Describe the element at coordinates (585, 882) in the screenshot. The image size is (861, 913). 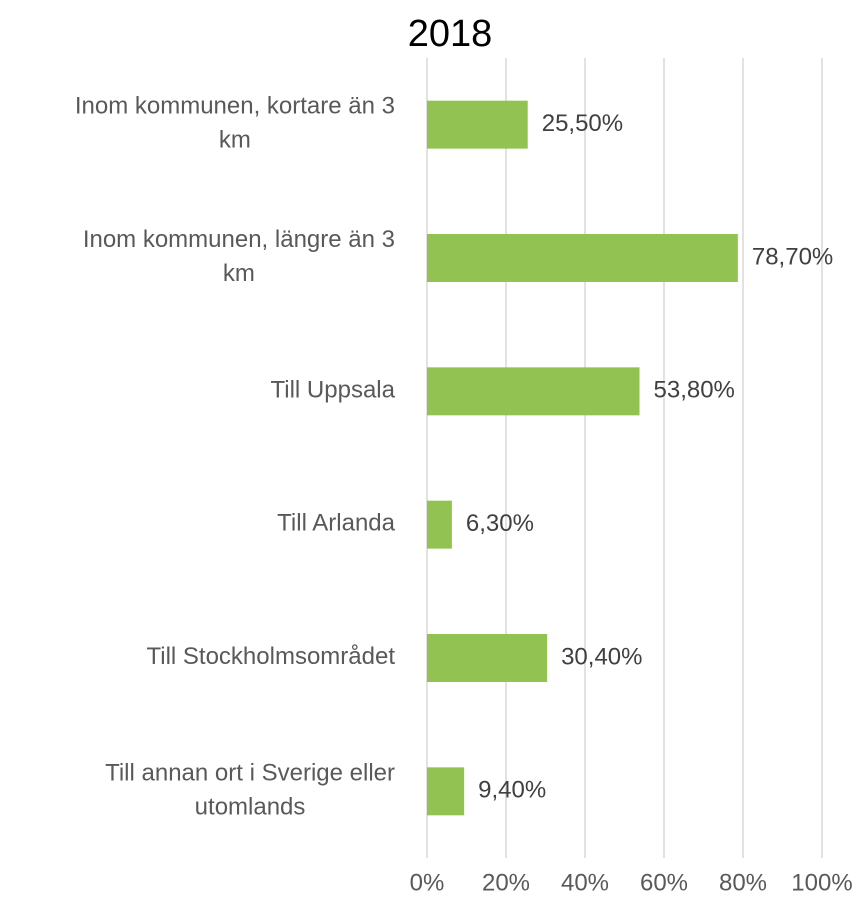
I see `x-tick-label: 40%` at that location.